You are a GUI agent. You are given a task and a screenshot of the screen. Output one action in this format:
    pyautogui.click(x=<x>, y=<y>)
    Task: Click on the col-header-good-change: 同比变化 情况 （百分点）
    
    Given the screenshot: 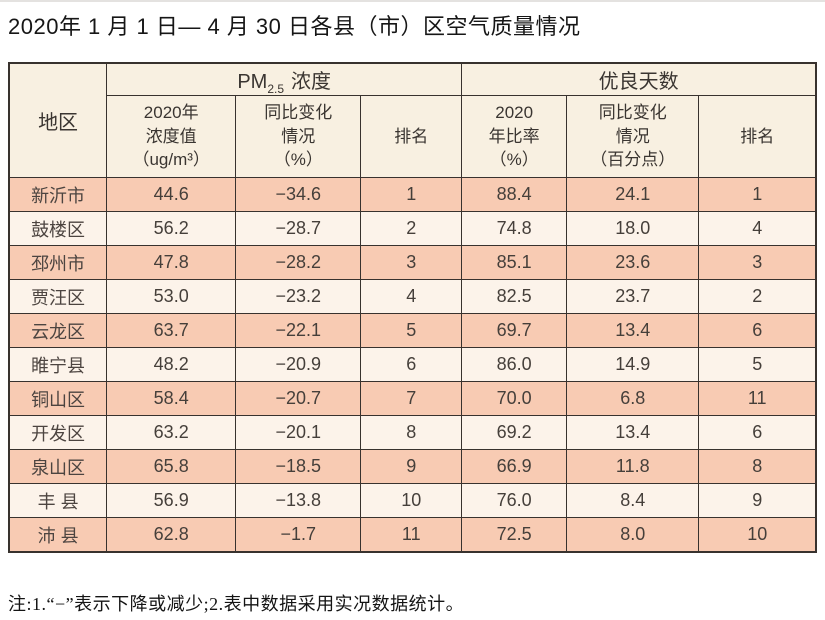 What is the action you would take?
    pyautogui.click(x=633, y=136)
    